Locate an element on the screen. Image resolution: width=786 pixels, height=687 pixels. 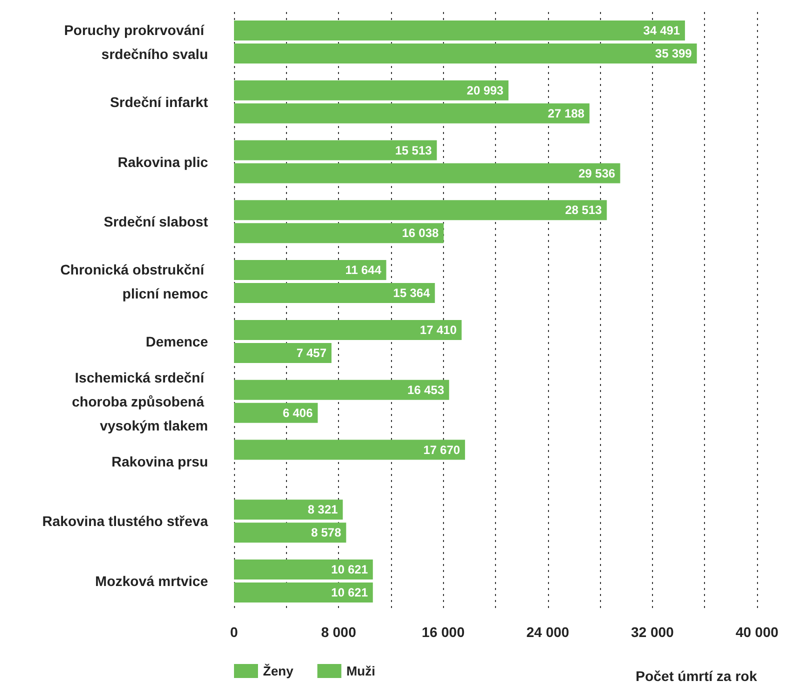
legend-label: Ženy is located at coordinates (278, 671).